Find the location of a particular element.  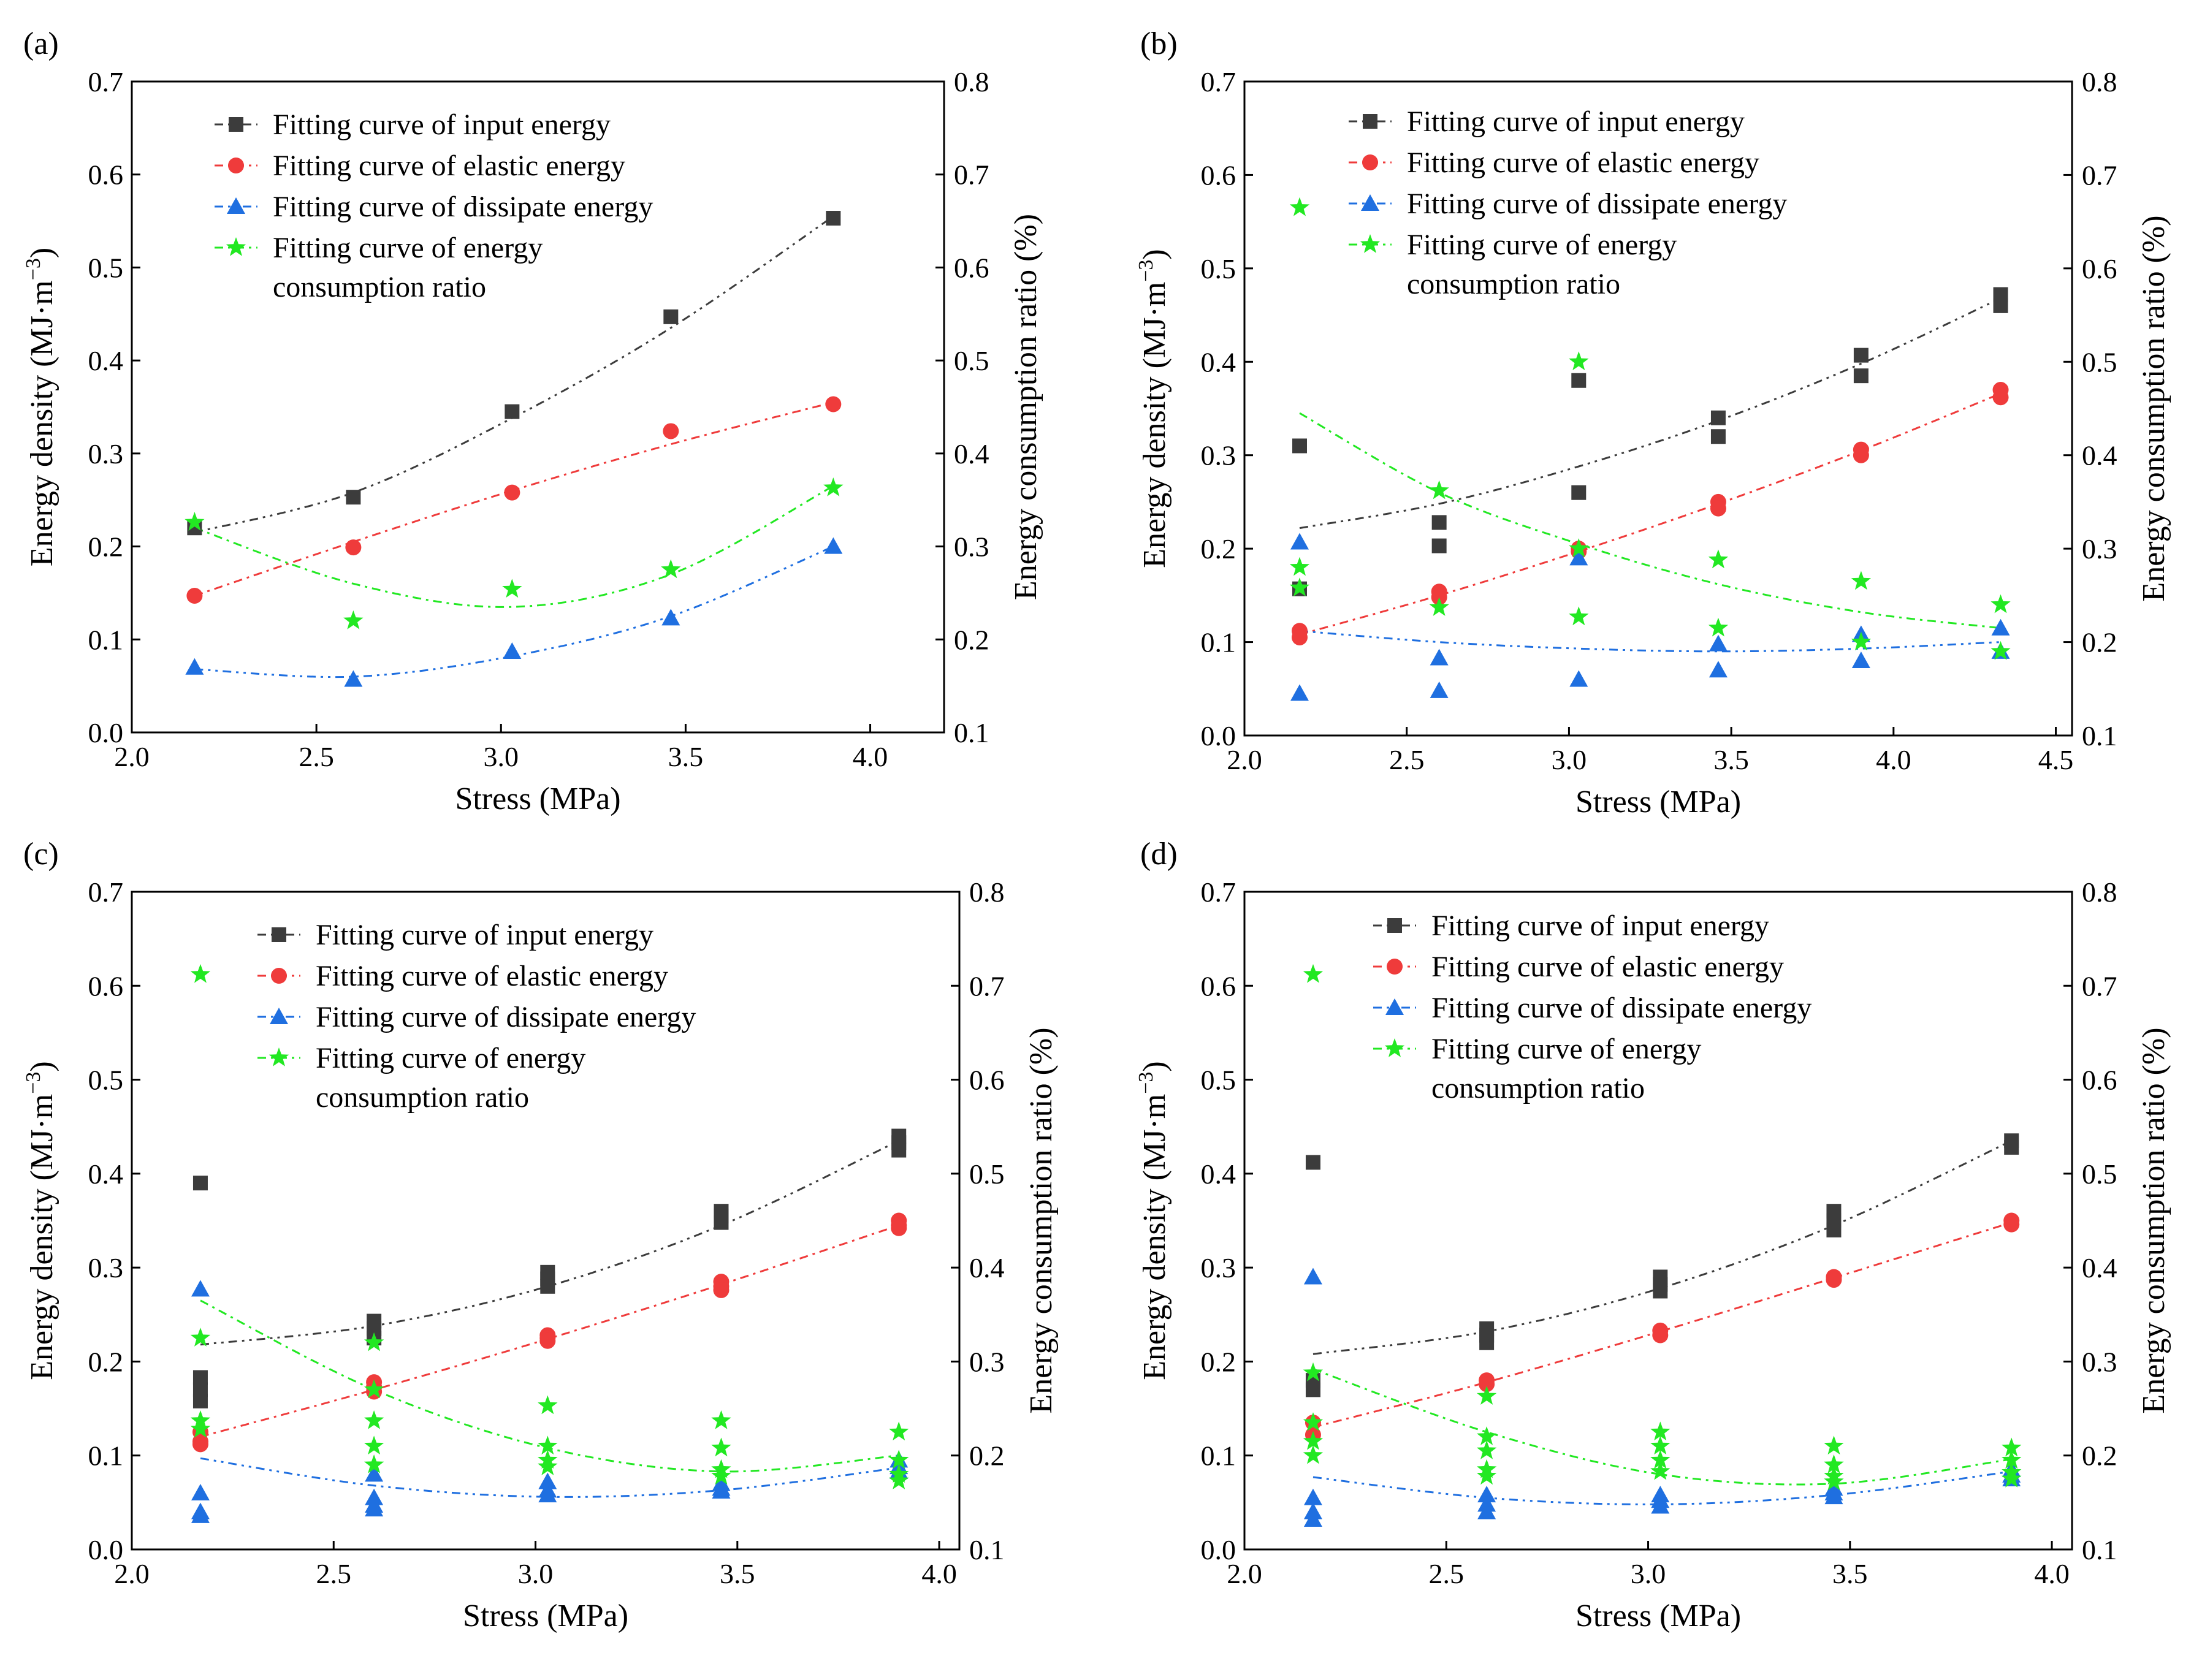

y-tick-label: 0.6 is located at coordinates (1218, 986).